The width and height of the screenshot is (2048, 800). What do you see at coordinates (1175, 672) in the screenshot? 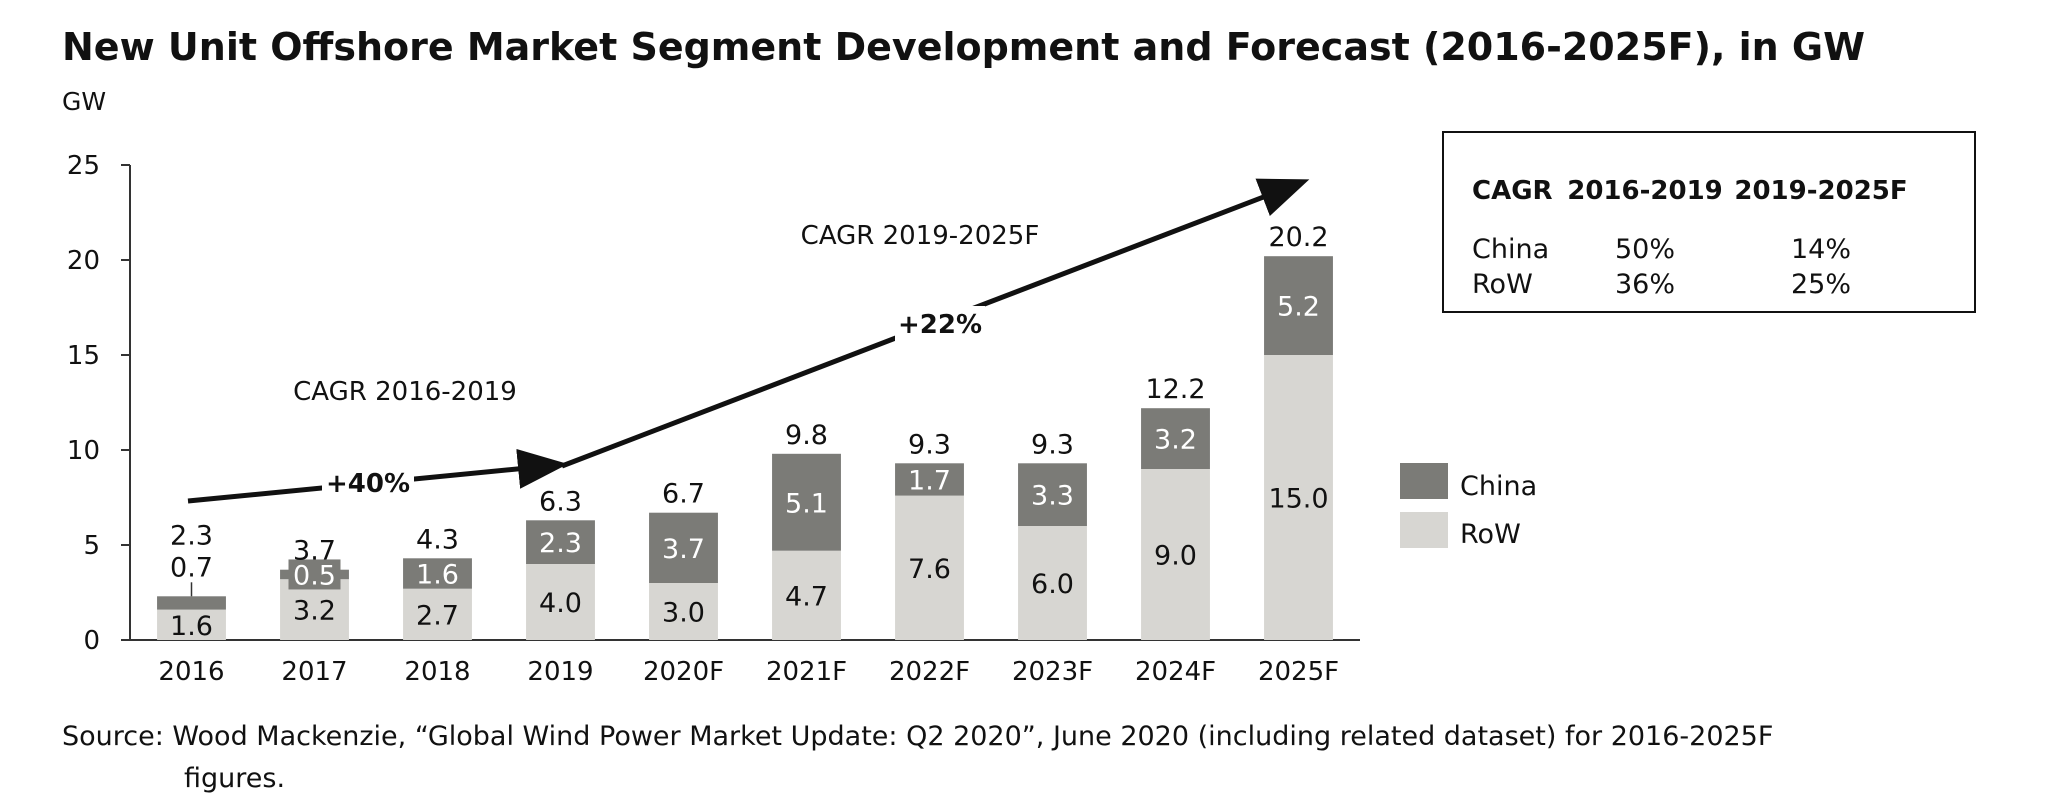
I see `x-tick-label: 2024F` at bounding box center [1175, 672].